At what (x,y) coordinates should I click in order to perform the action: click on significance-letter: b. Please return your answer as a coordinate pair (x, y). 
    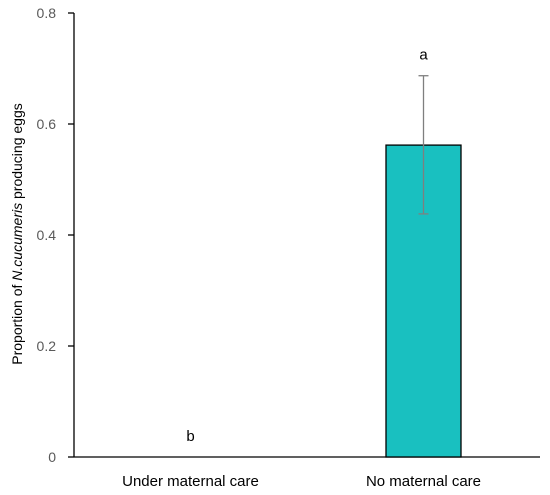
    Looking at the image, I should click on (190, 436).